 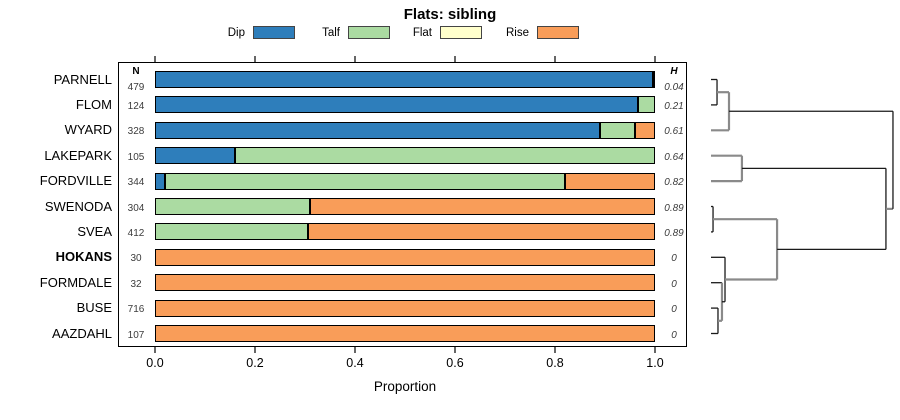 What do you see at coordinates (461, 32) in the screenshot?
I see `legend-swatch-flat` at bounding box center [461, 32].